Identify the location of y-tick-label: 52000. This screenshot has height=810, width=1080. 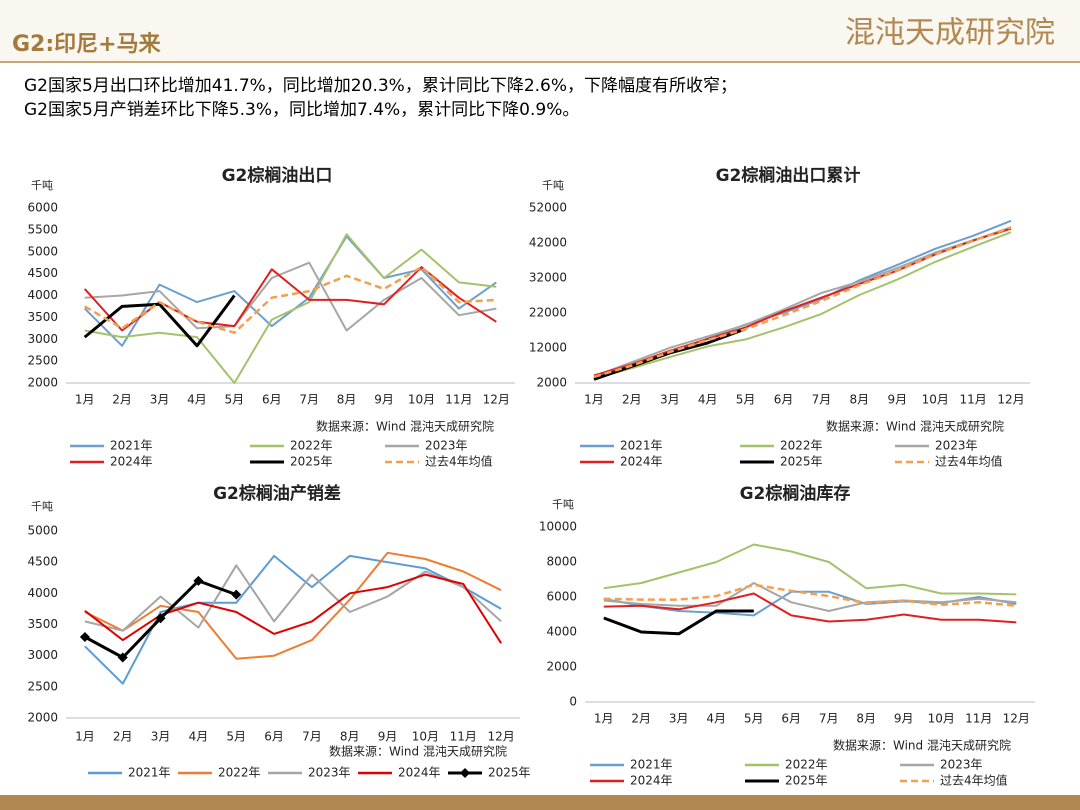
(548, 208).